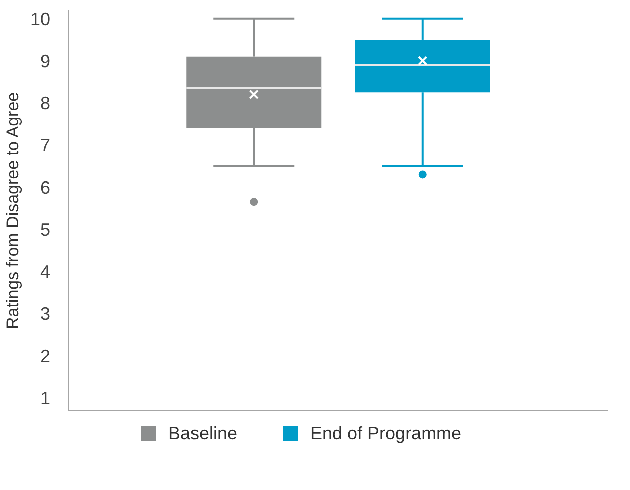 This screenshot has width=630, height=490. I want to click on y-tick-label: 9, so click(45, 62).